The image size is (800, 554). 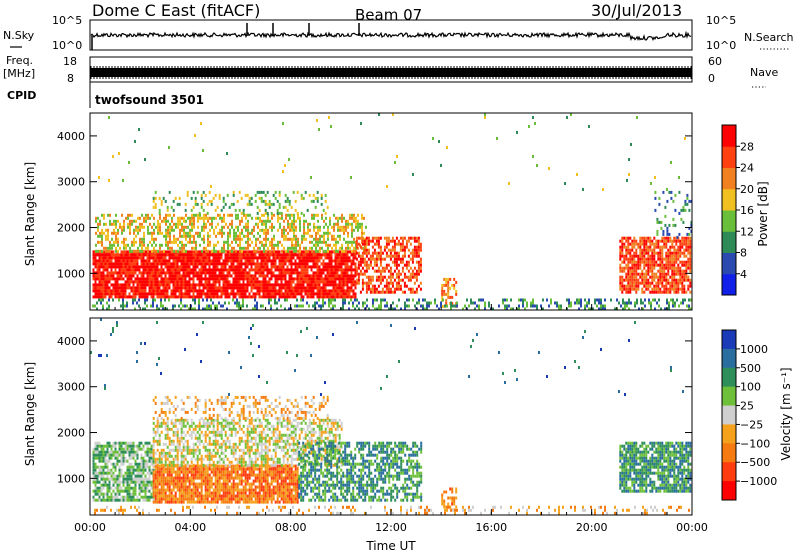 What do you see at coordinates (70, 78) in the screenshot?
I see `freq-left-tick-bottom: 8` at bounding box center [70, 78].